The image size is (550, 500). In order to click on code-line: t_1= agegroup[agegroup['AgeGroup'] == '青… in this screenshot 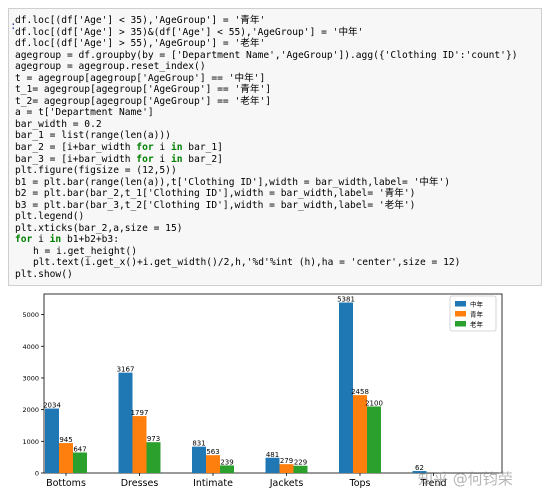, I will do `click(143, 90)`.